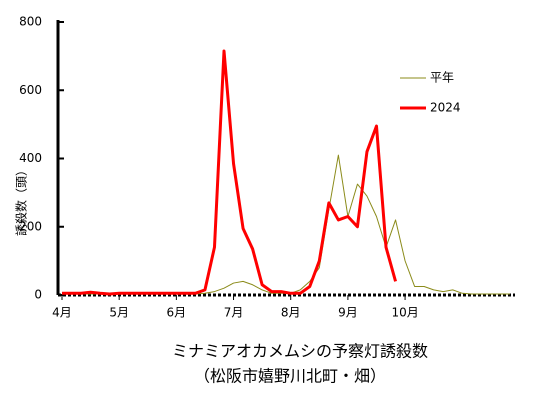 This screenshot has width=539, height=412. Describe the element at coordinates (291, 313) in the screenshot. I see `x-tick-label: 8月` at that location.